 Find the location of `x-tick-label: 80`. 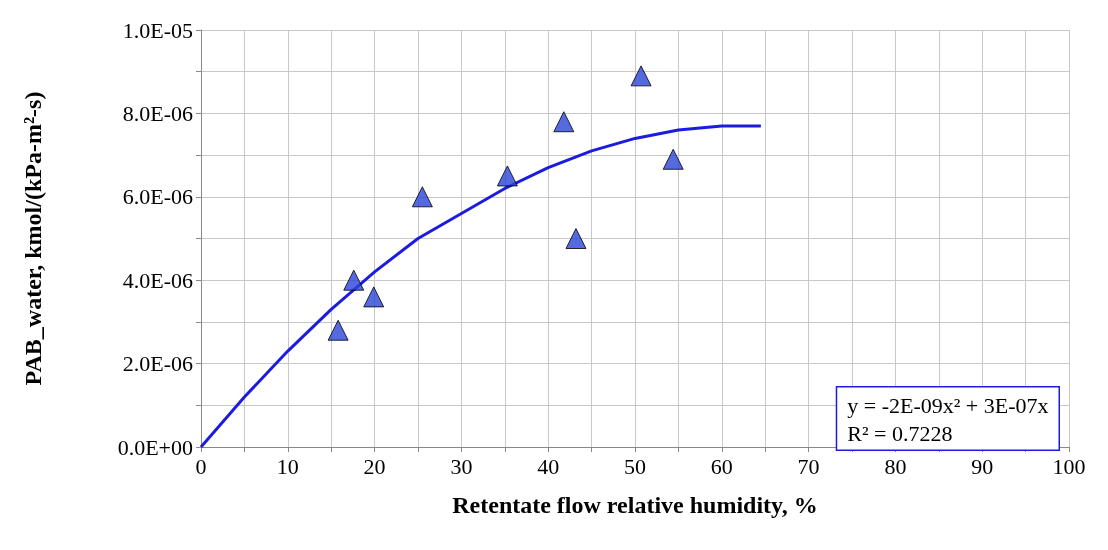

x-tick-label: 80 is located at coordinates (895, 466).